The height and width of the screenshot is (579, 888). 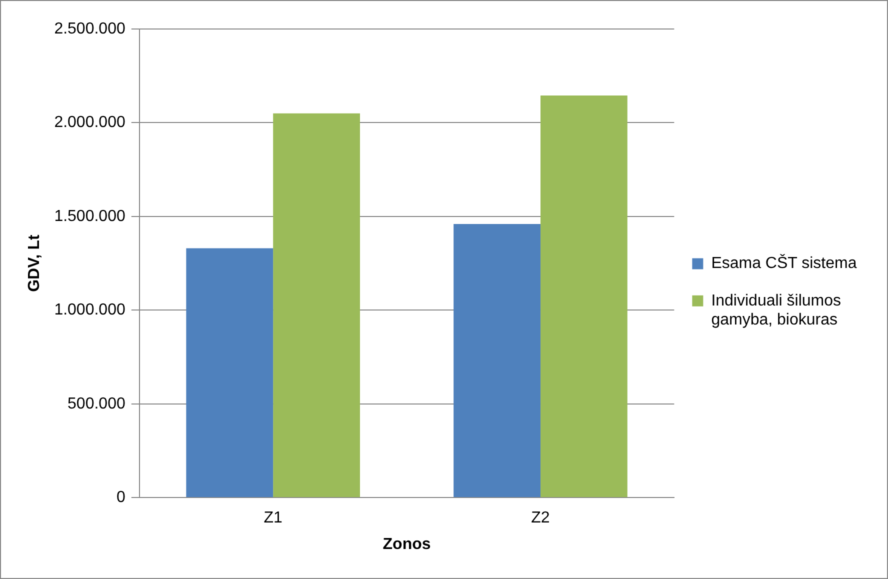 What do you see at coordinates (406, 544) in the screenshot?
I see `x-axis-title: Zonos` at bounding box center [406, 544].